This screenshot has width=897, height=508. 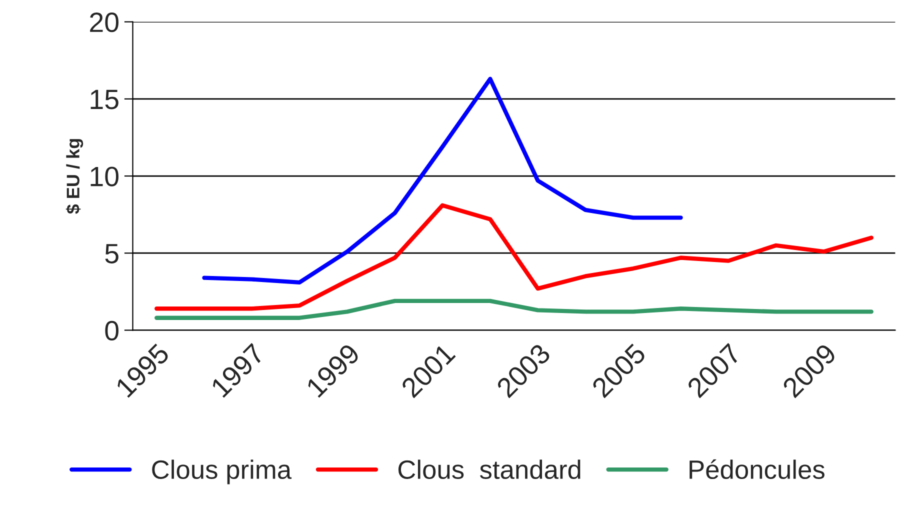 What do you see at coordinates (489, 470) in the screenshot?
I see `legend-label: Clous standard` at bounding box center [489, 470].